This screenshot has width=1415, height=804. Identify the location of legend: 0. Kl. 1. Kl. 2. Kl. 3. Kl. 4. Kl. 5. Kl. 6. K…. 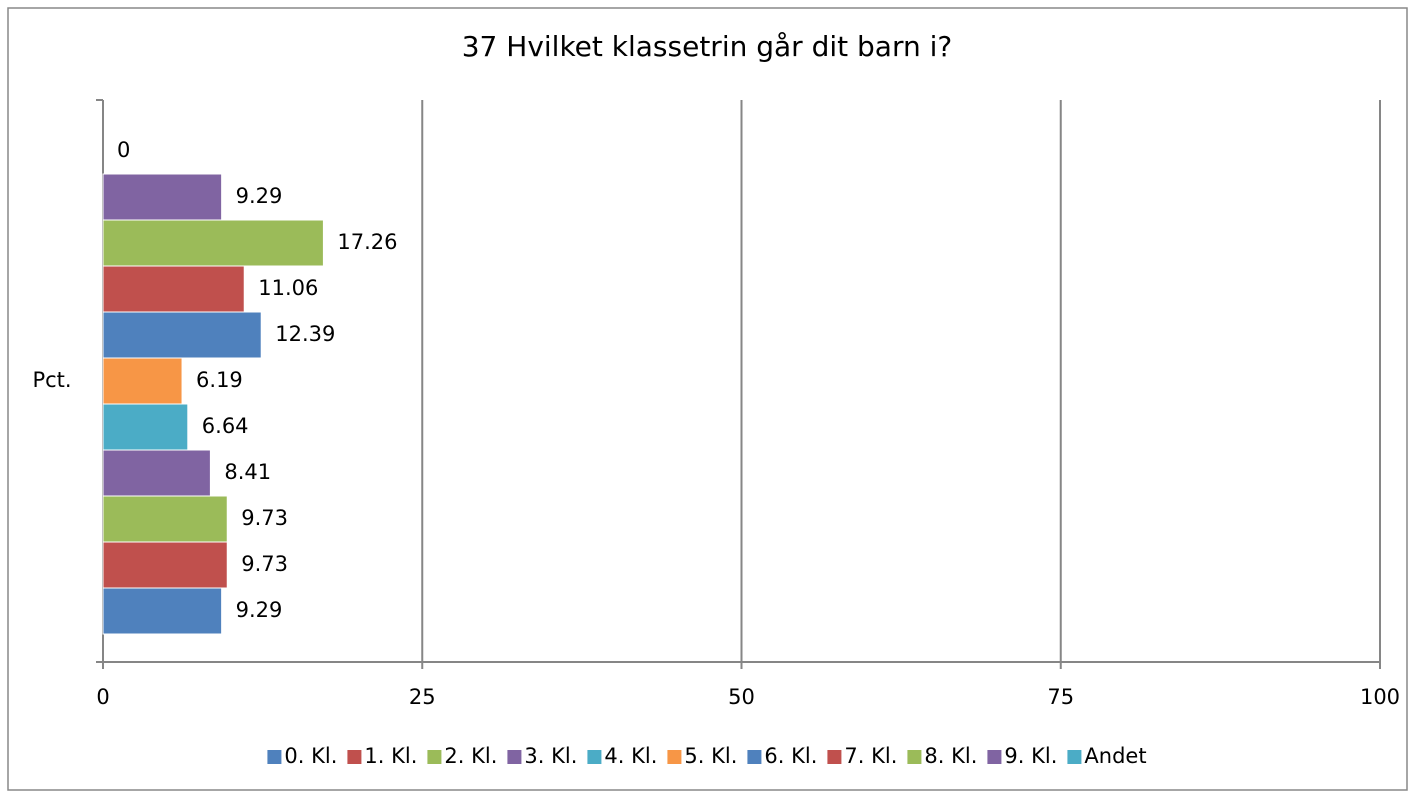
(707, 756).